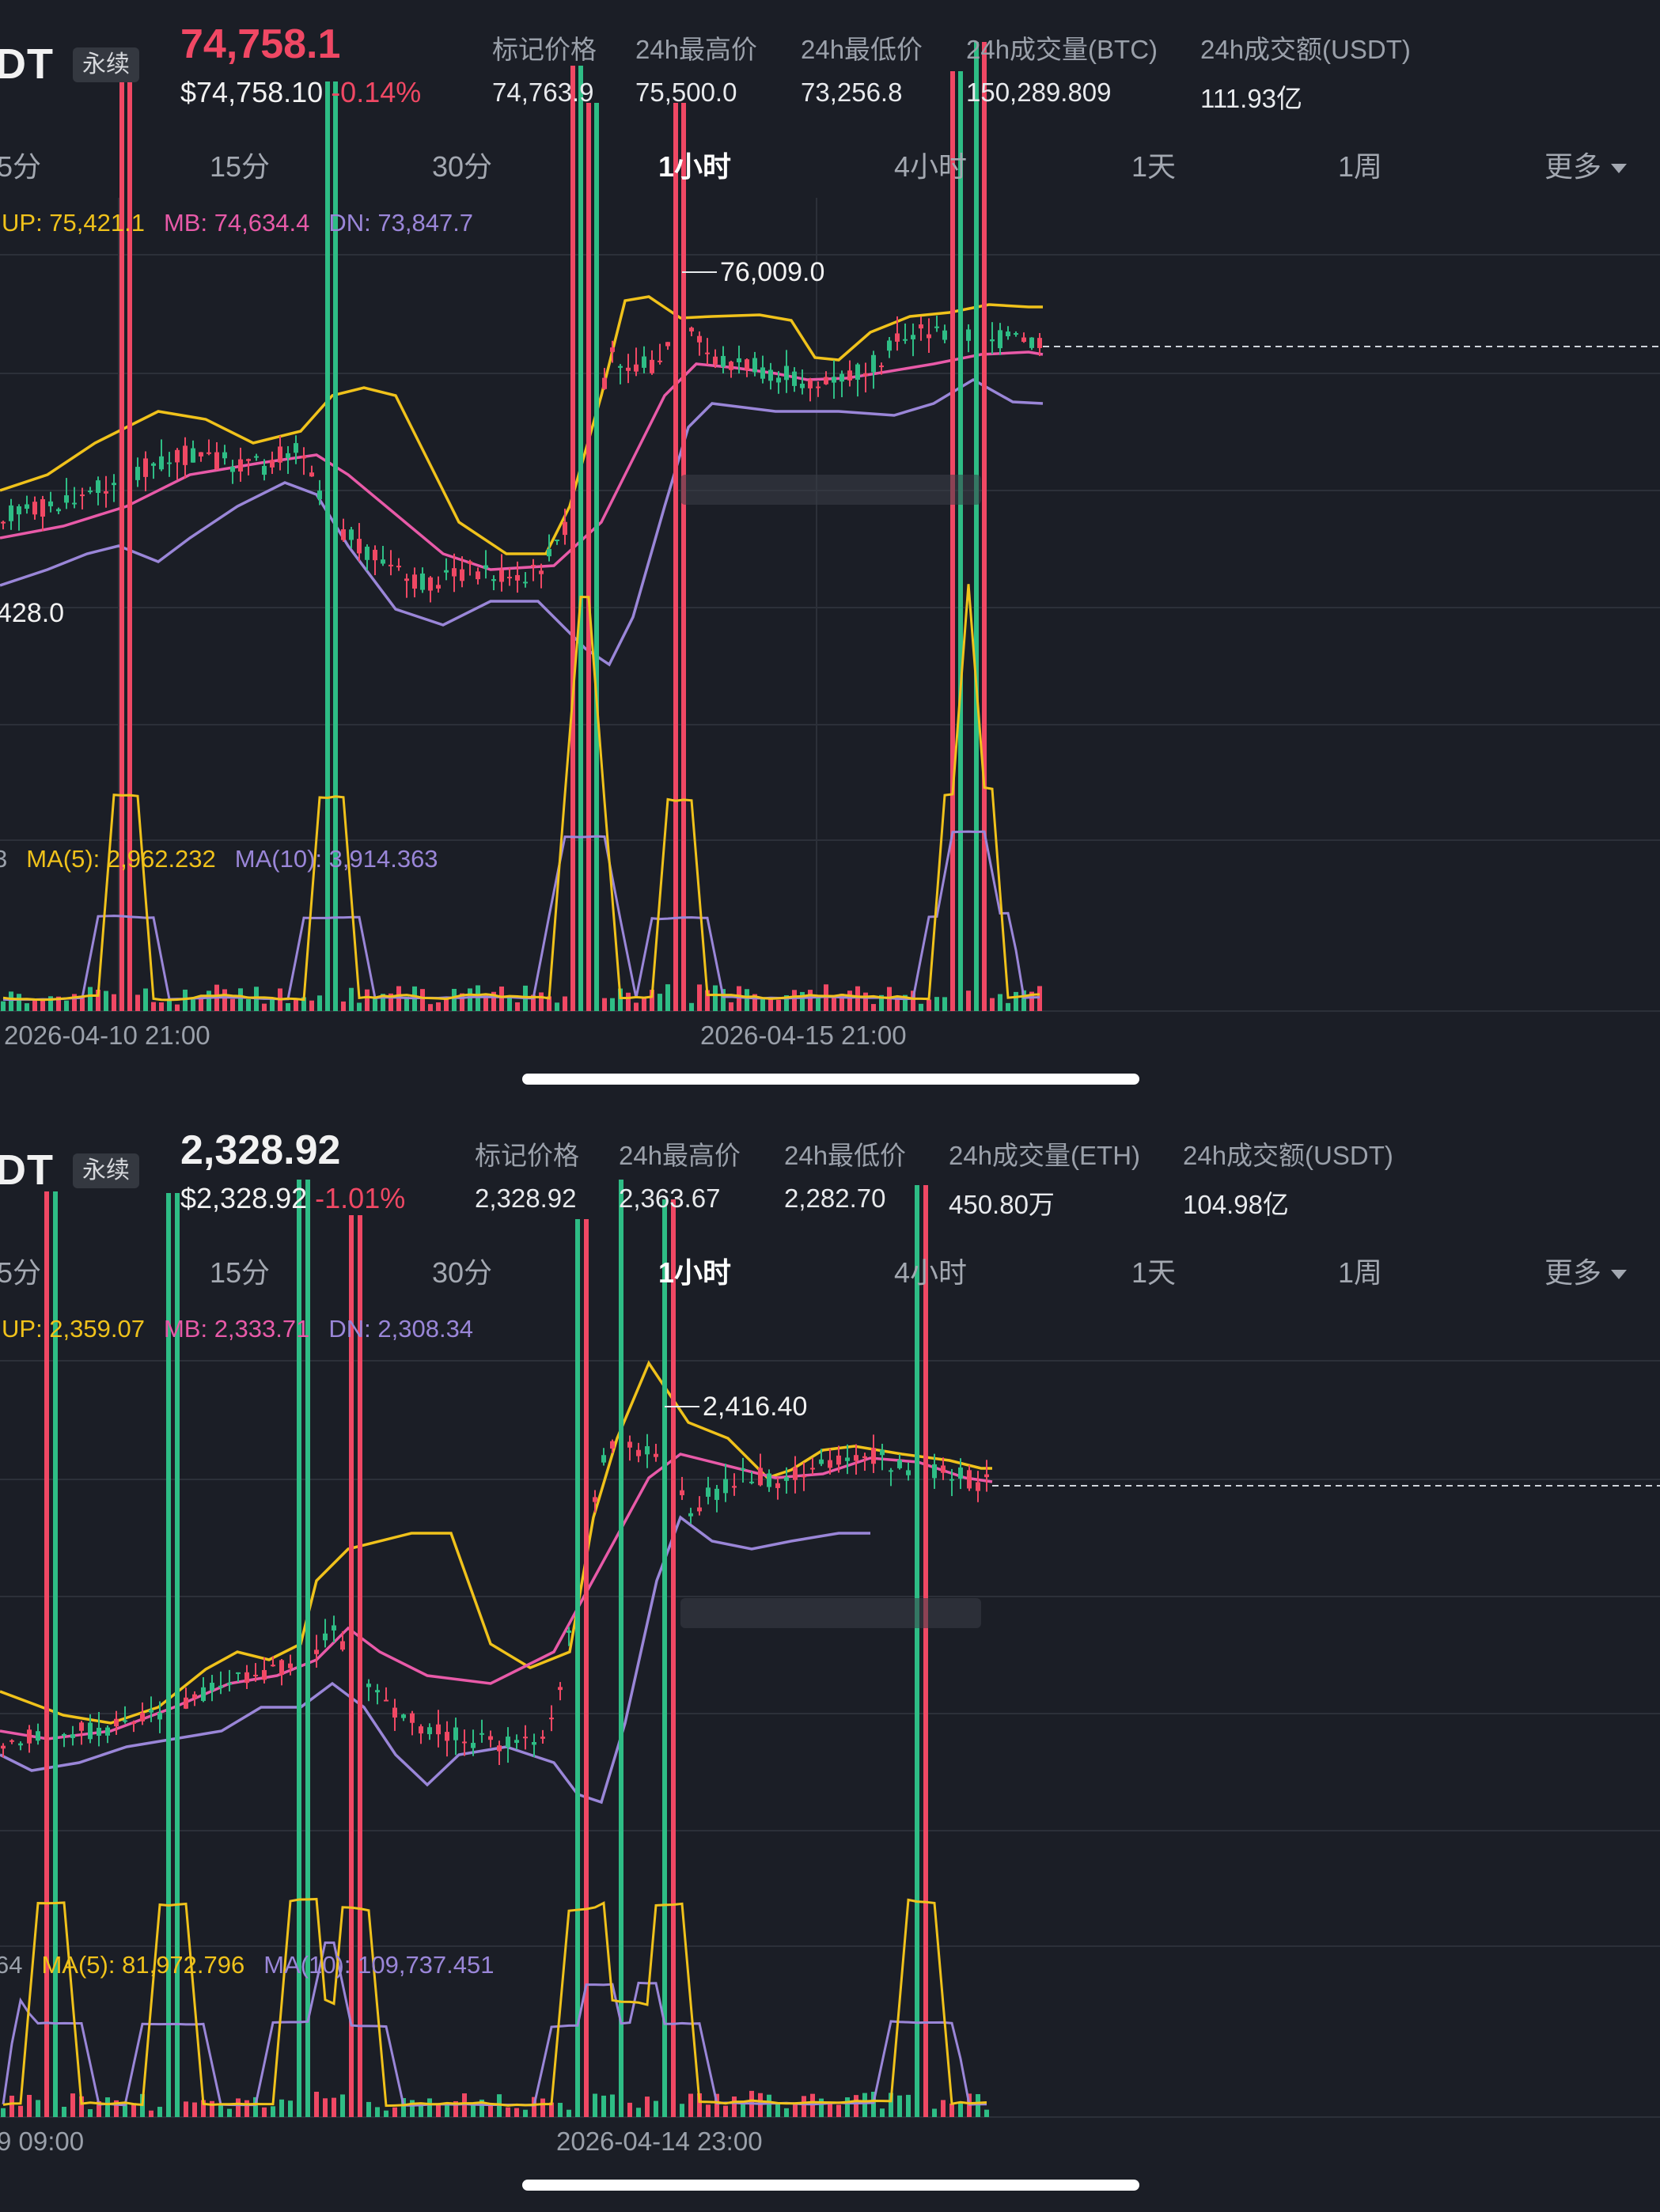  I want to click on volume-ma-legend: 3 MA(5): 2,962.232 MA(10): 3,914.363, so click(228, 859).